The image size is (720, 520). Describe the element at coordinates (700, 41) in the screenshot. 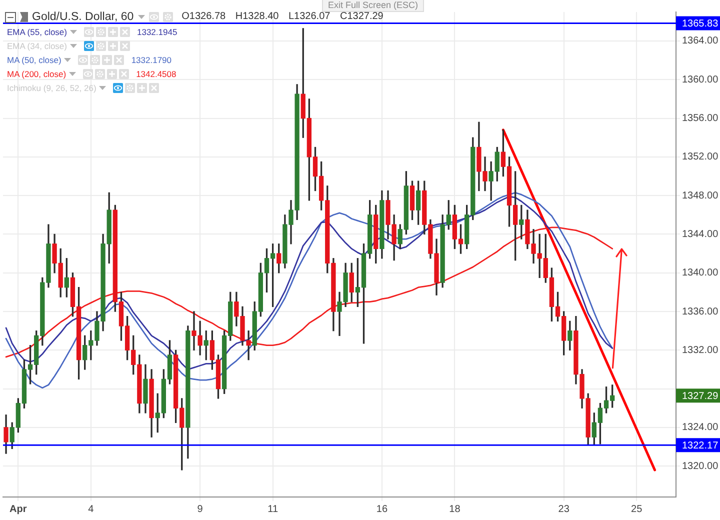

I see `y-tick-label: 1364.00` at that location.